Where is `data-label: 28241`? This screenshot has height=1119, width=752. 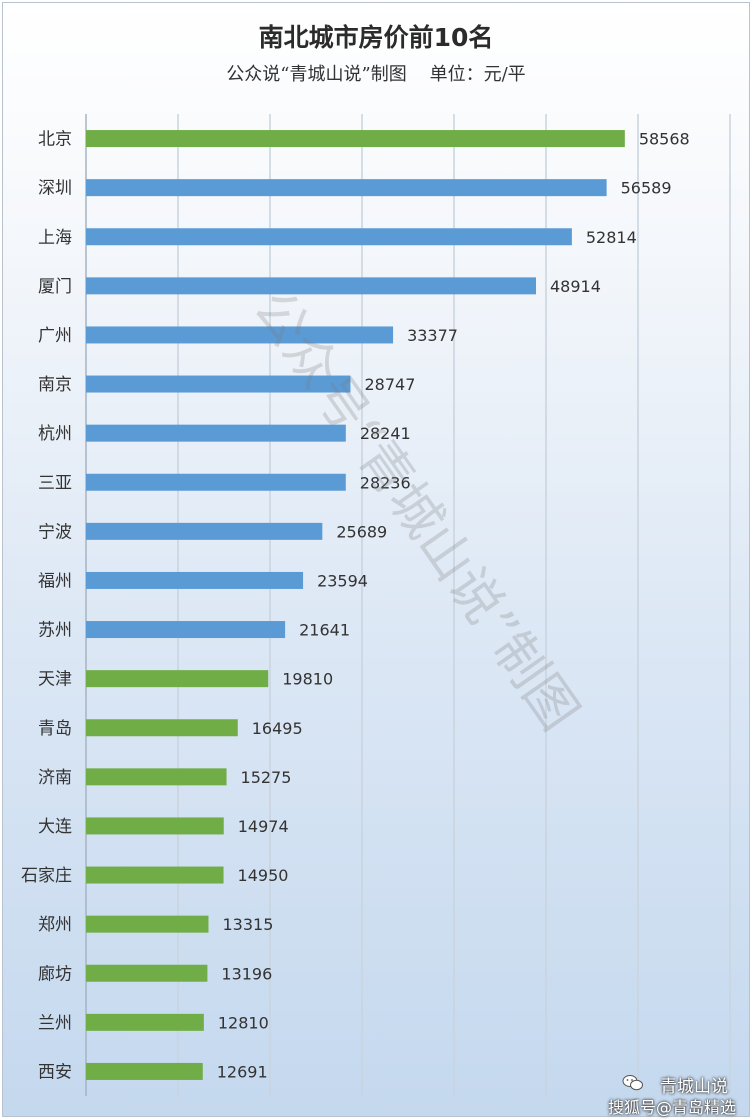 data-label: 28241 is located at coordinates (385, 433).